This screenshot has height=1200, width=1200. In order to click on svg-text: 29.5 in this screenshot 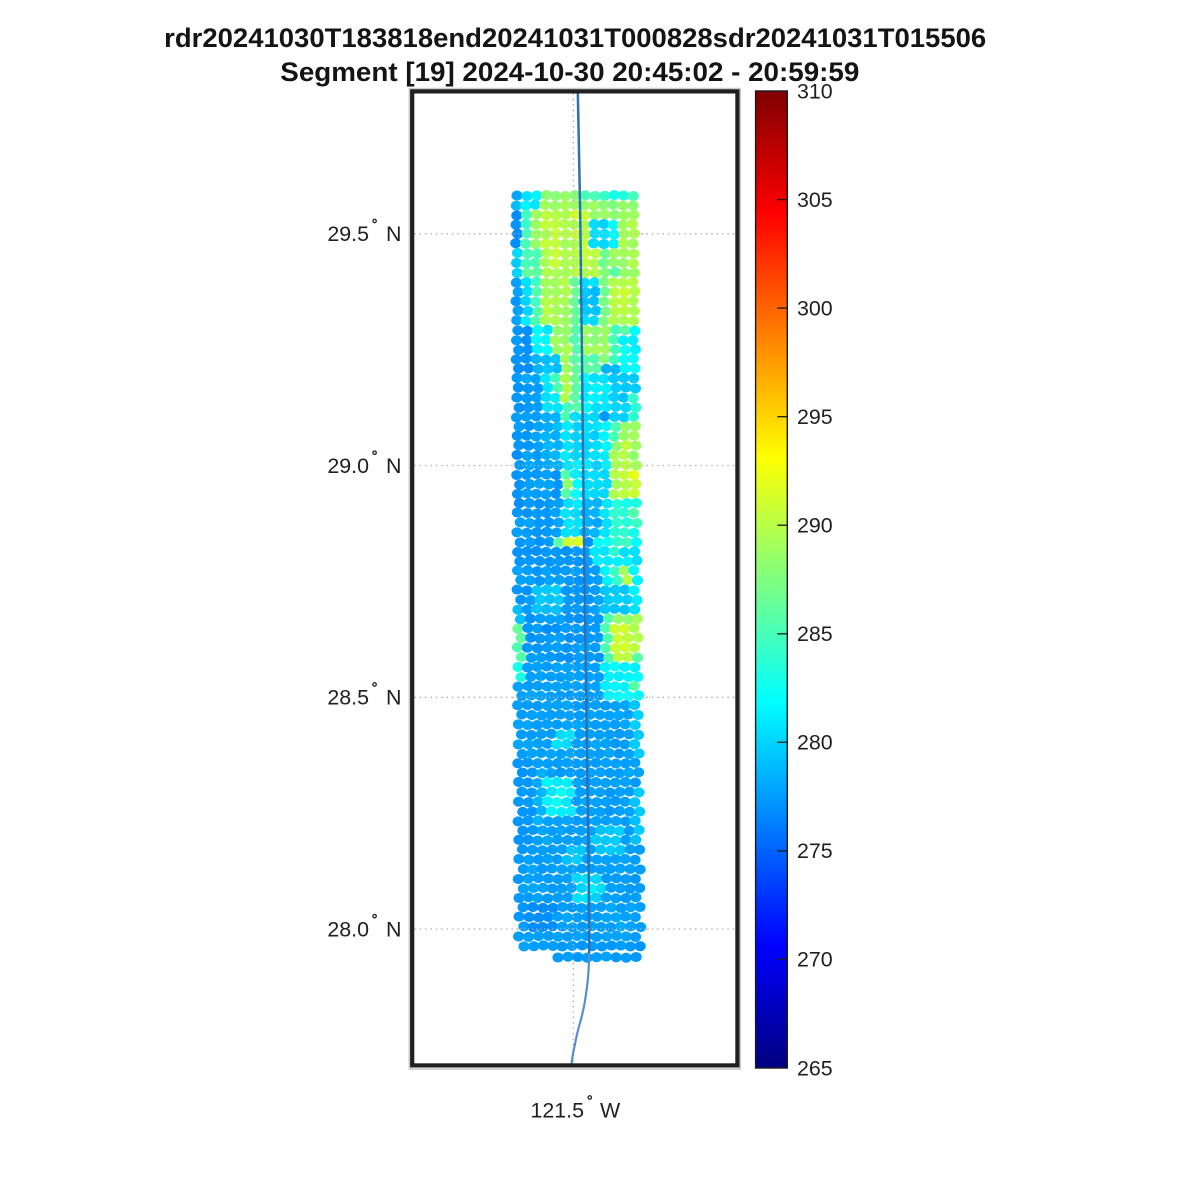, I will do `click(348, 234)`.